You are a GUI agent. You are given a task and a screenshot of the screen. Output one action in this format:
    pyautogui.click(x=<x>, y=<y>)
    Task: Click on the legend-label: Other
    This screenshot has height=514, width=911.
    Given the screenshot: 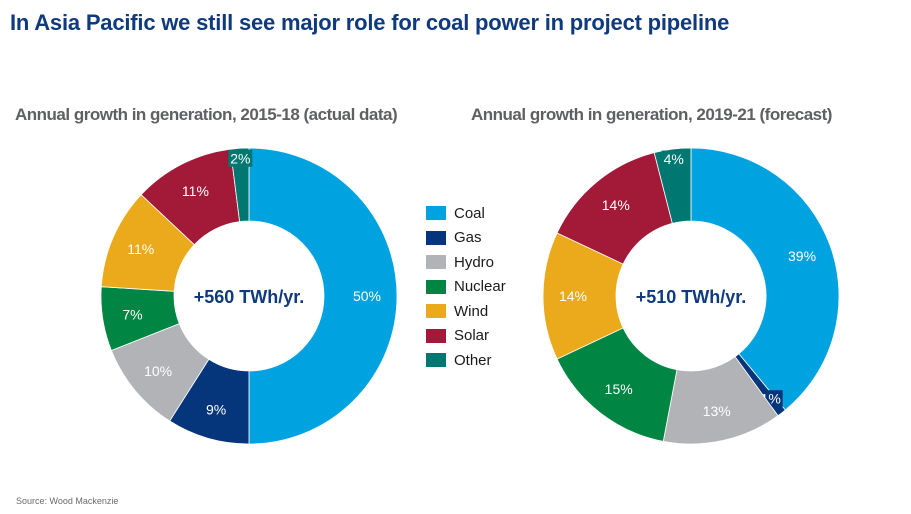 What is the action you would take?
    pyautogui.click(x=473, y=360)
    